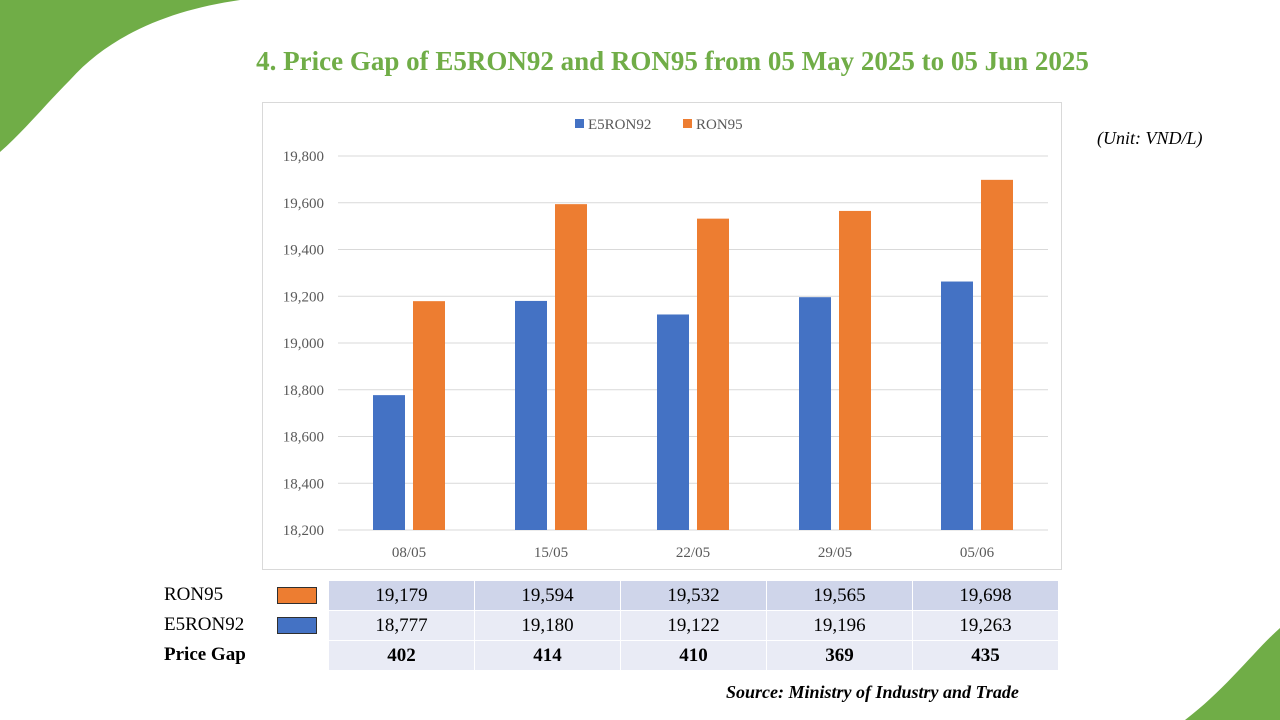 The image size is (1280, 720). I want to click on table-cell: 410, so click(693, 655).